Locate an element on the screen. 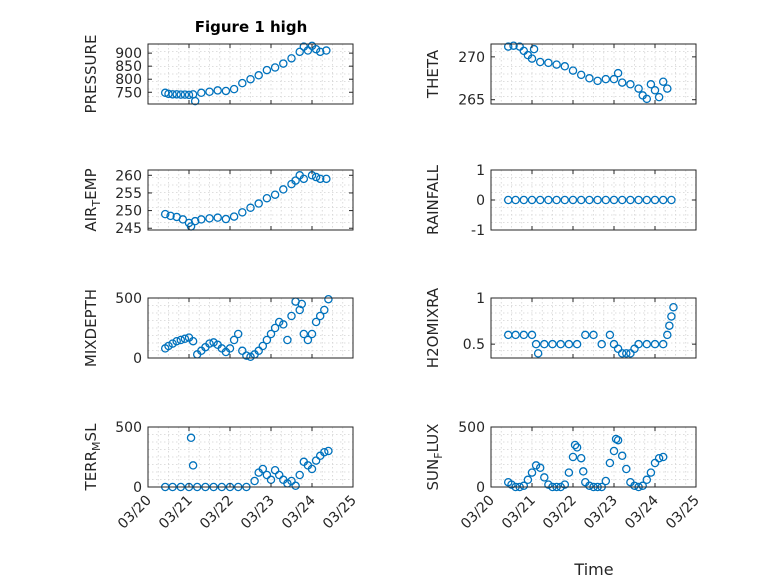  terr_msl-xtick-label: 03/21 is located at coordinates (176, 513).